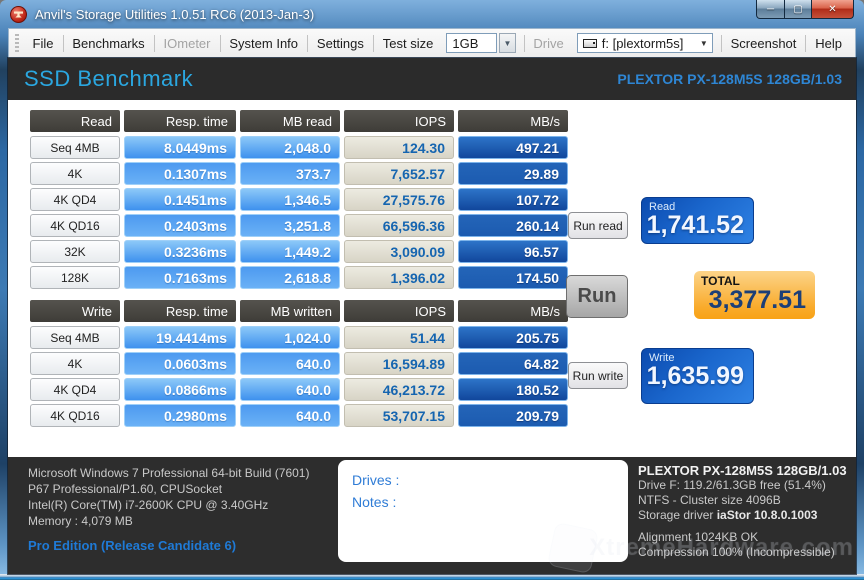 This screenshot has height=580, width=864. What do you see at coordinates (399, 389) in the screenshot?
I see `iops-cell: 46,213.72` at bounding box center [399, 389].